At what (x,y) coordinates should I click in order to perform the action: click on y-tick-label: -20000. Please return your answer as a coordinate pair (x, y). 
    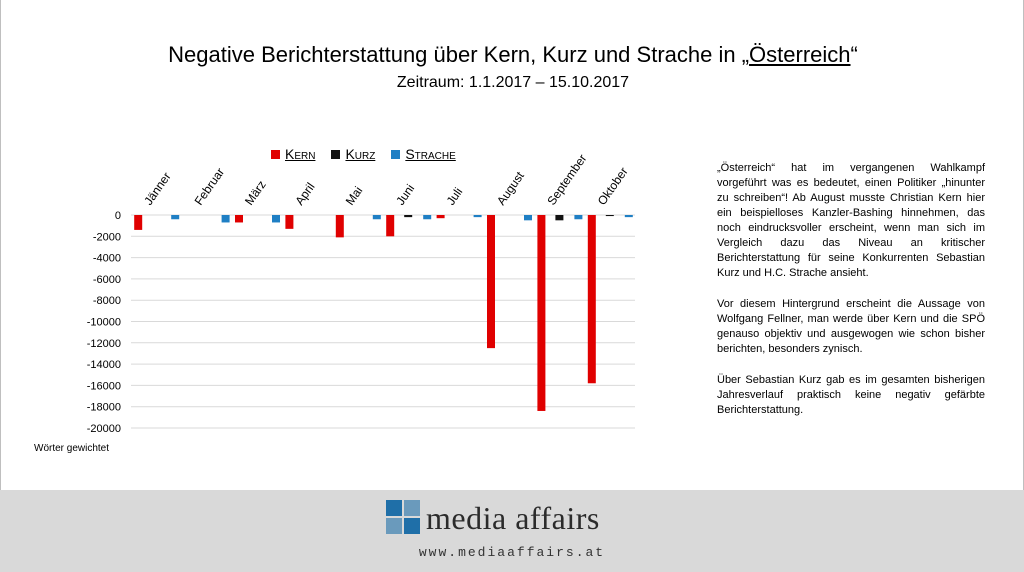
    Looking at the image, I should click on (104, 429).